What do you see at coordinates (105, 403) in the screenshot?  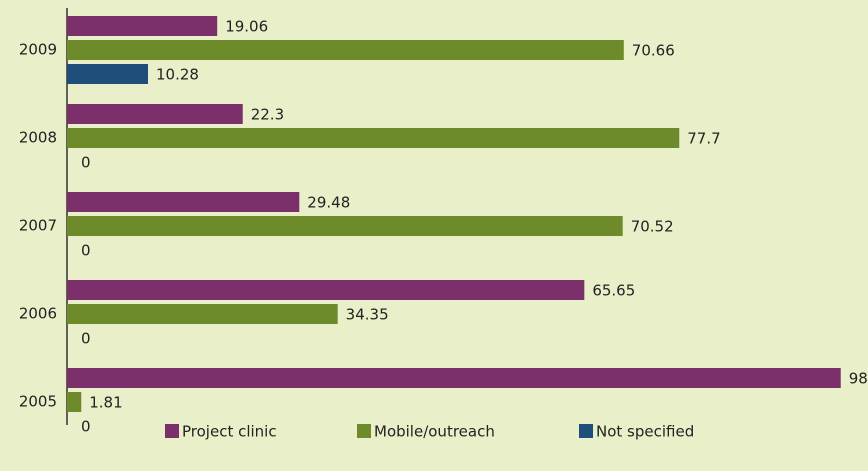 I see `data-label: 1.81` at bounding box center [105, 403].